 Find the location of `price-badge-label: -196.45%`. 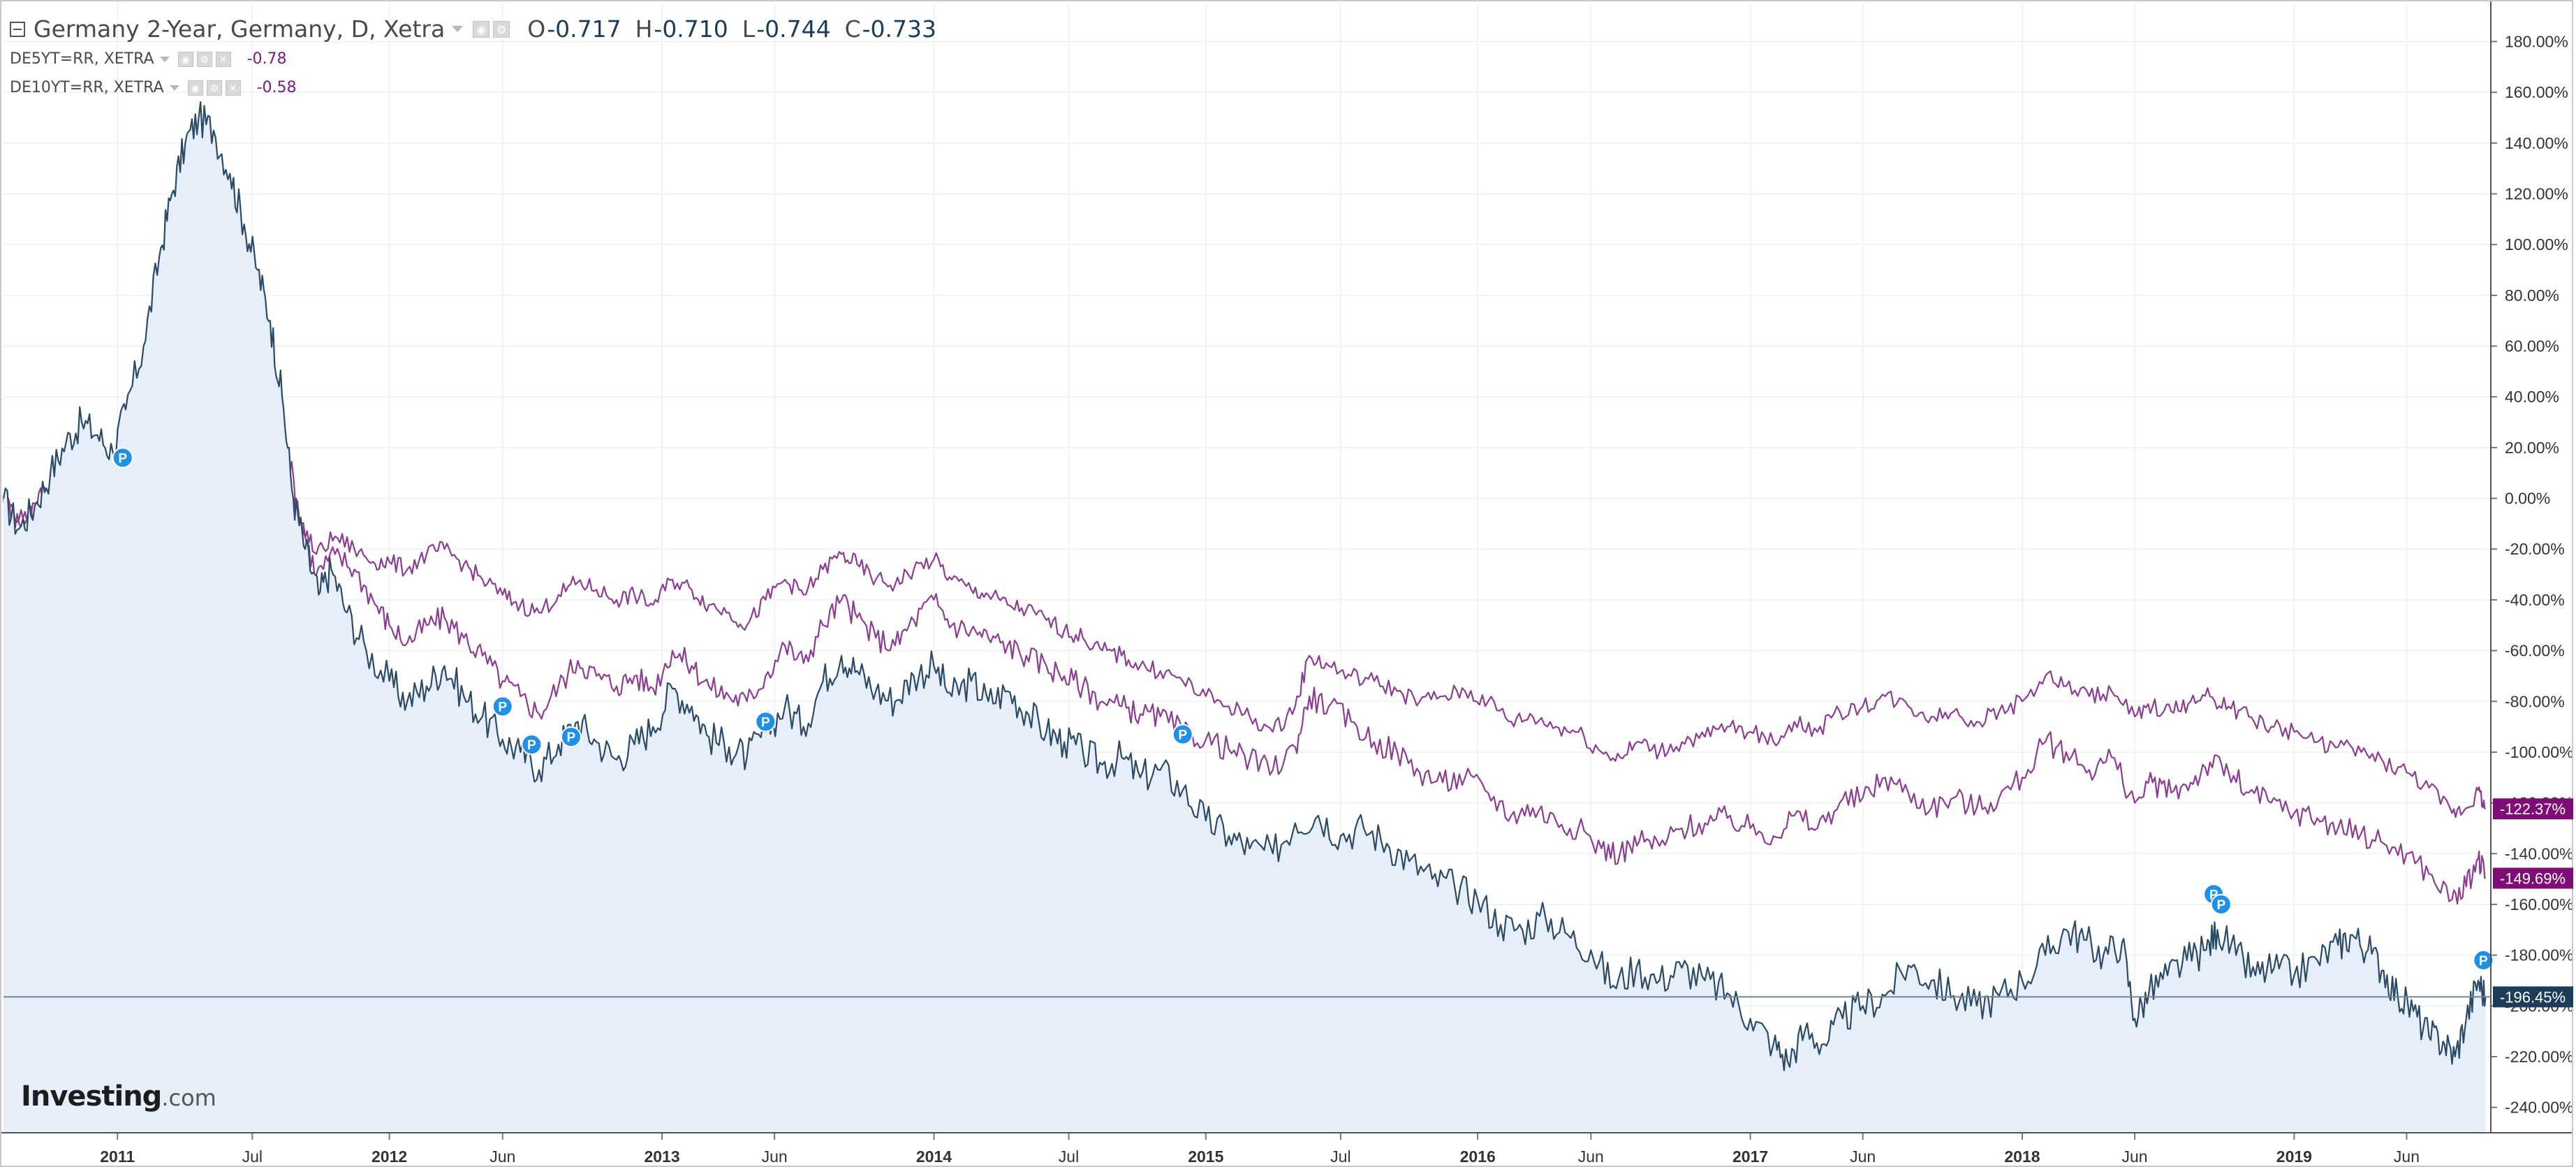

price-badge-label: -196.45% is located at coordinates (2533, 997).